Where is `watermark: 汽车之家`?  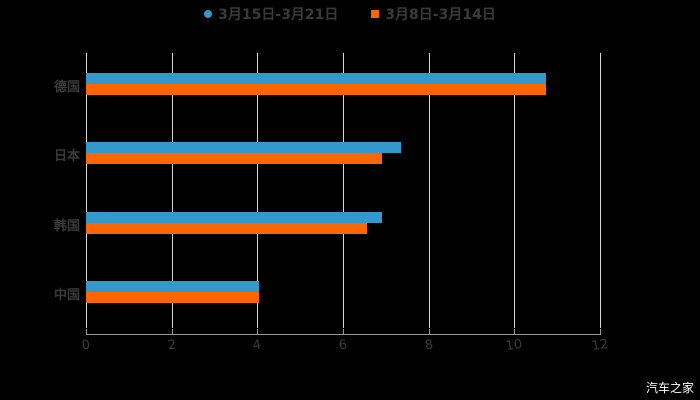
watermark: 汽车之家 is located at coordinates (669, 388).